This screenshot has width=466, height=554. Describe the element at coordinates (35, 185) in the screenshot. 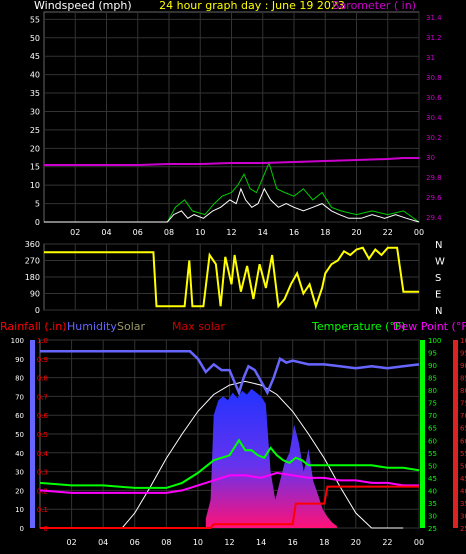

I see `y-tick-label-windspeed: 10` at that location.